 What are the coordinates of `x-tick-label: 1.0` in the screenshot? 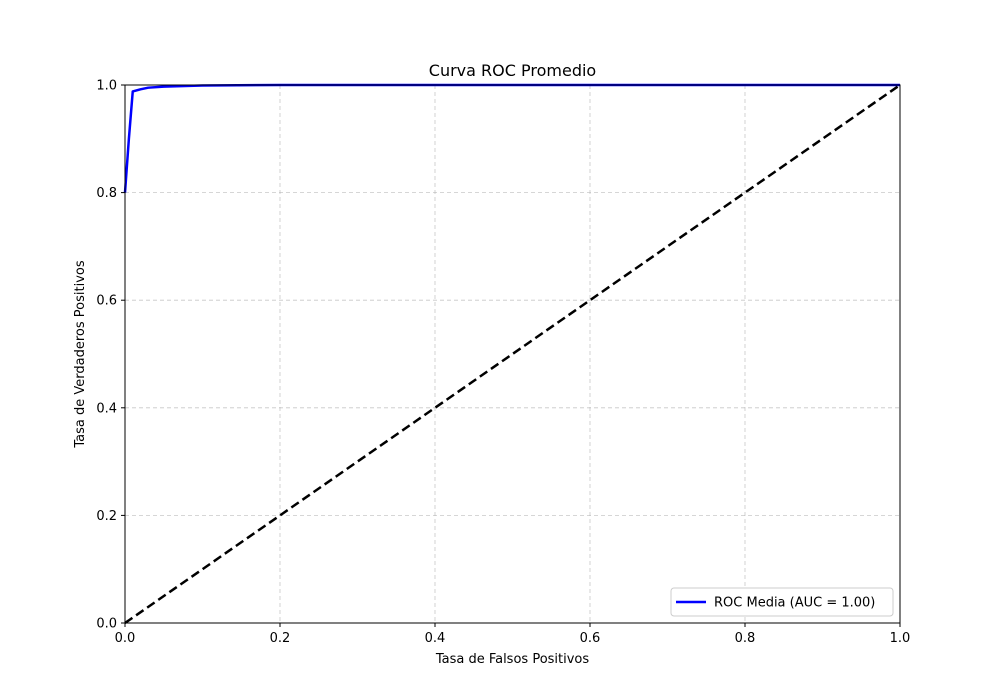 It's located at (900, 638).